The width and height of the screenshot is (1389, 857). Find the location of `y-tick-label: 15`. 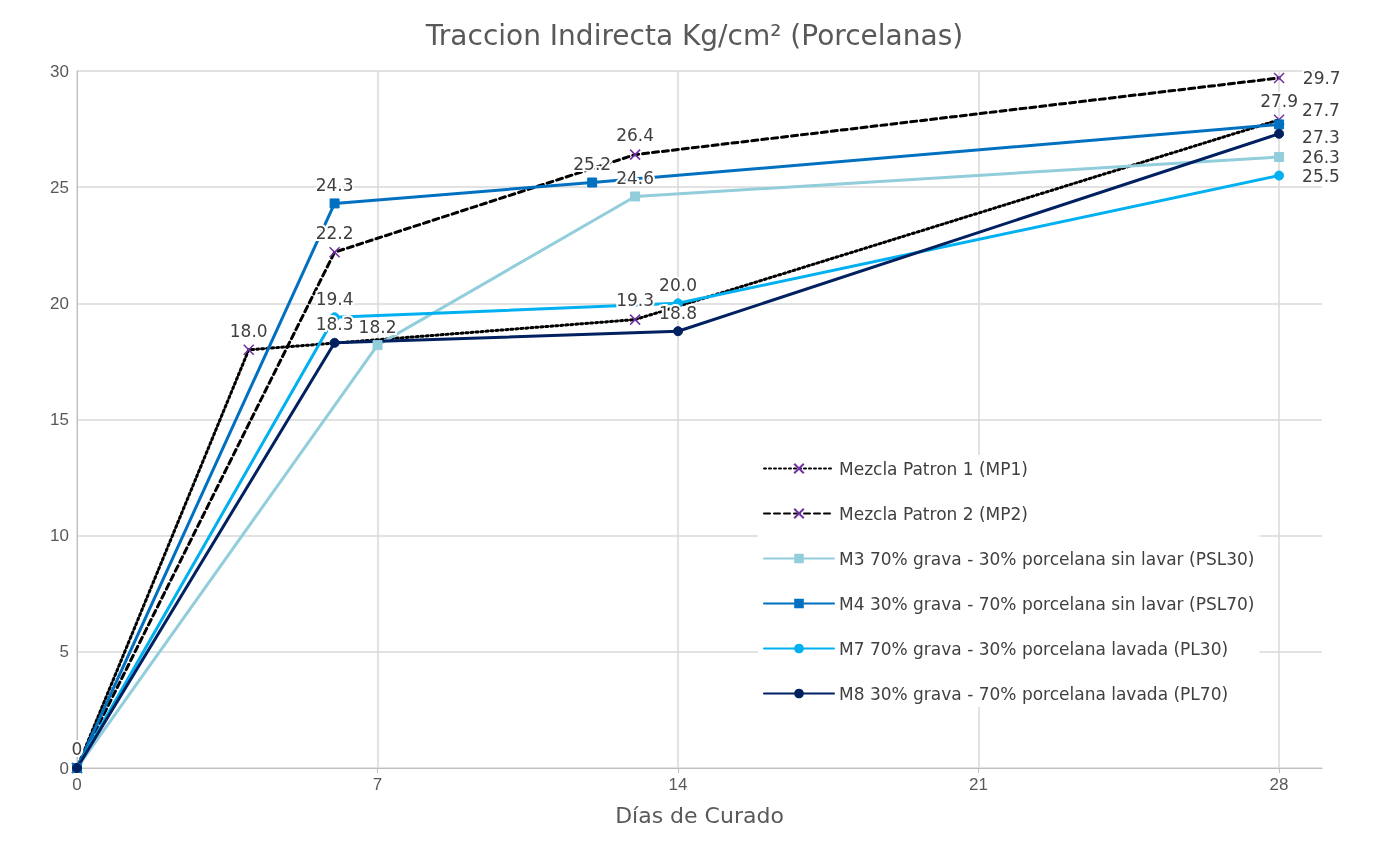

y-tick-label: 15 is located at coordinates (59, 419).